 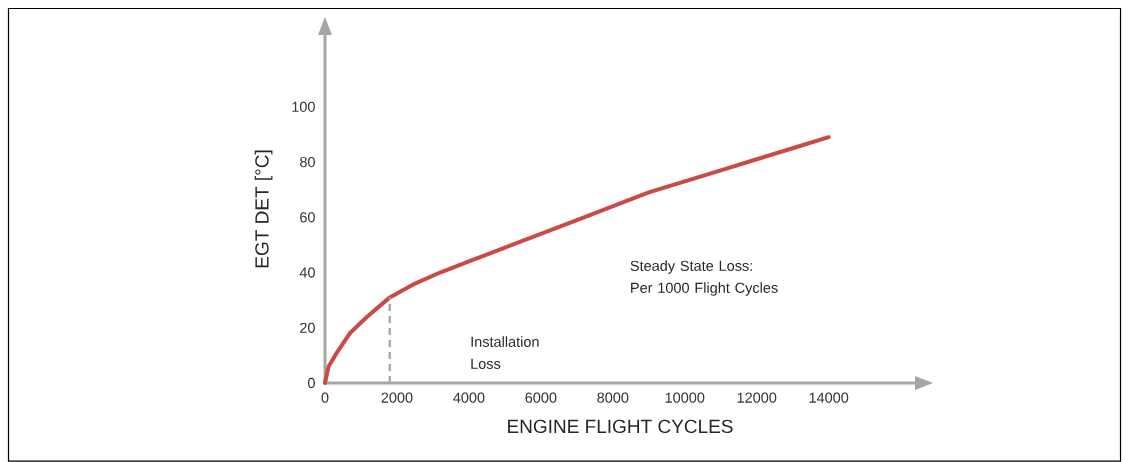 What do you see at coordinates (311, 383) in the screenshot?
I see `y-tick-label: 0` at bounding box center [311, 383].